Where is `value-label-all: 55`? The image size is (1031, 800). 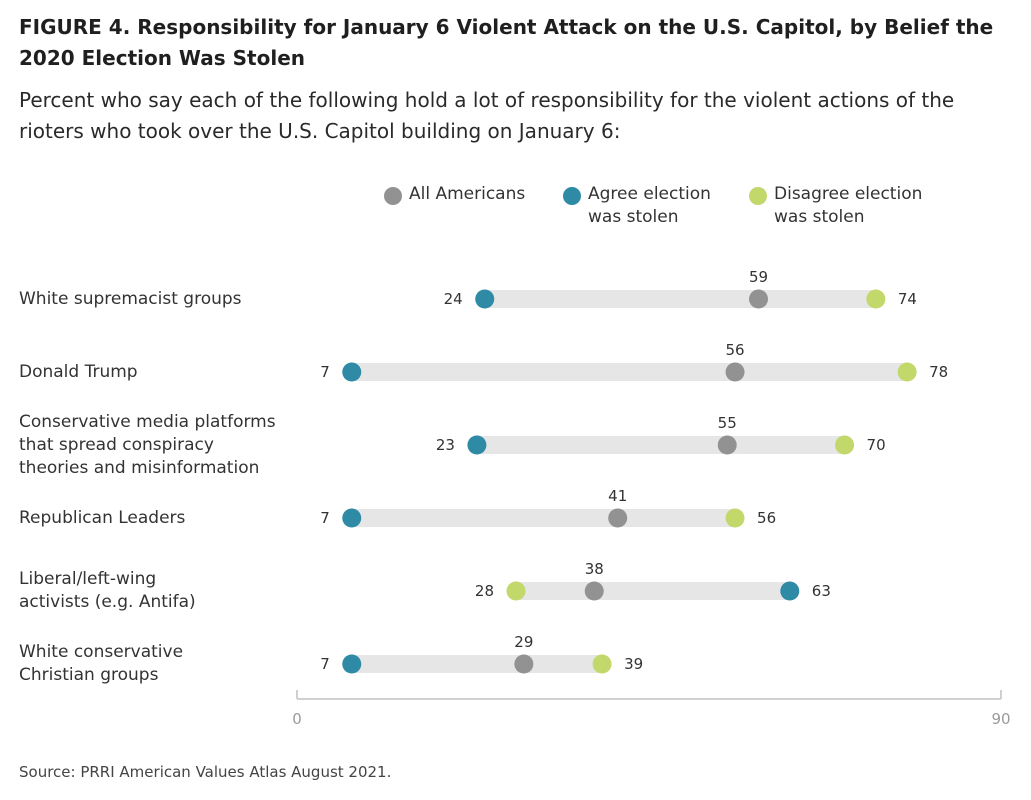 value-label-all: 55 is located at coordinates (727, 423).